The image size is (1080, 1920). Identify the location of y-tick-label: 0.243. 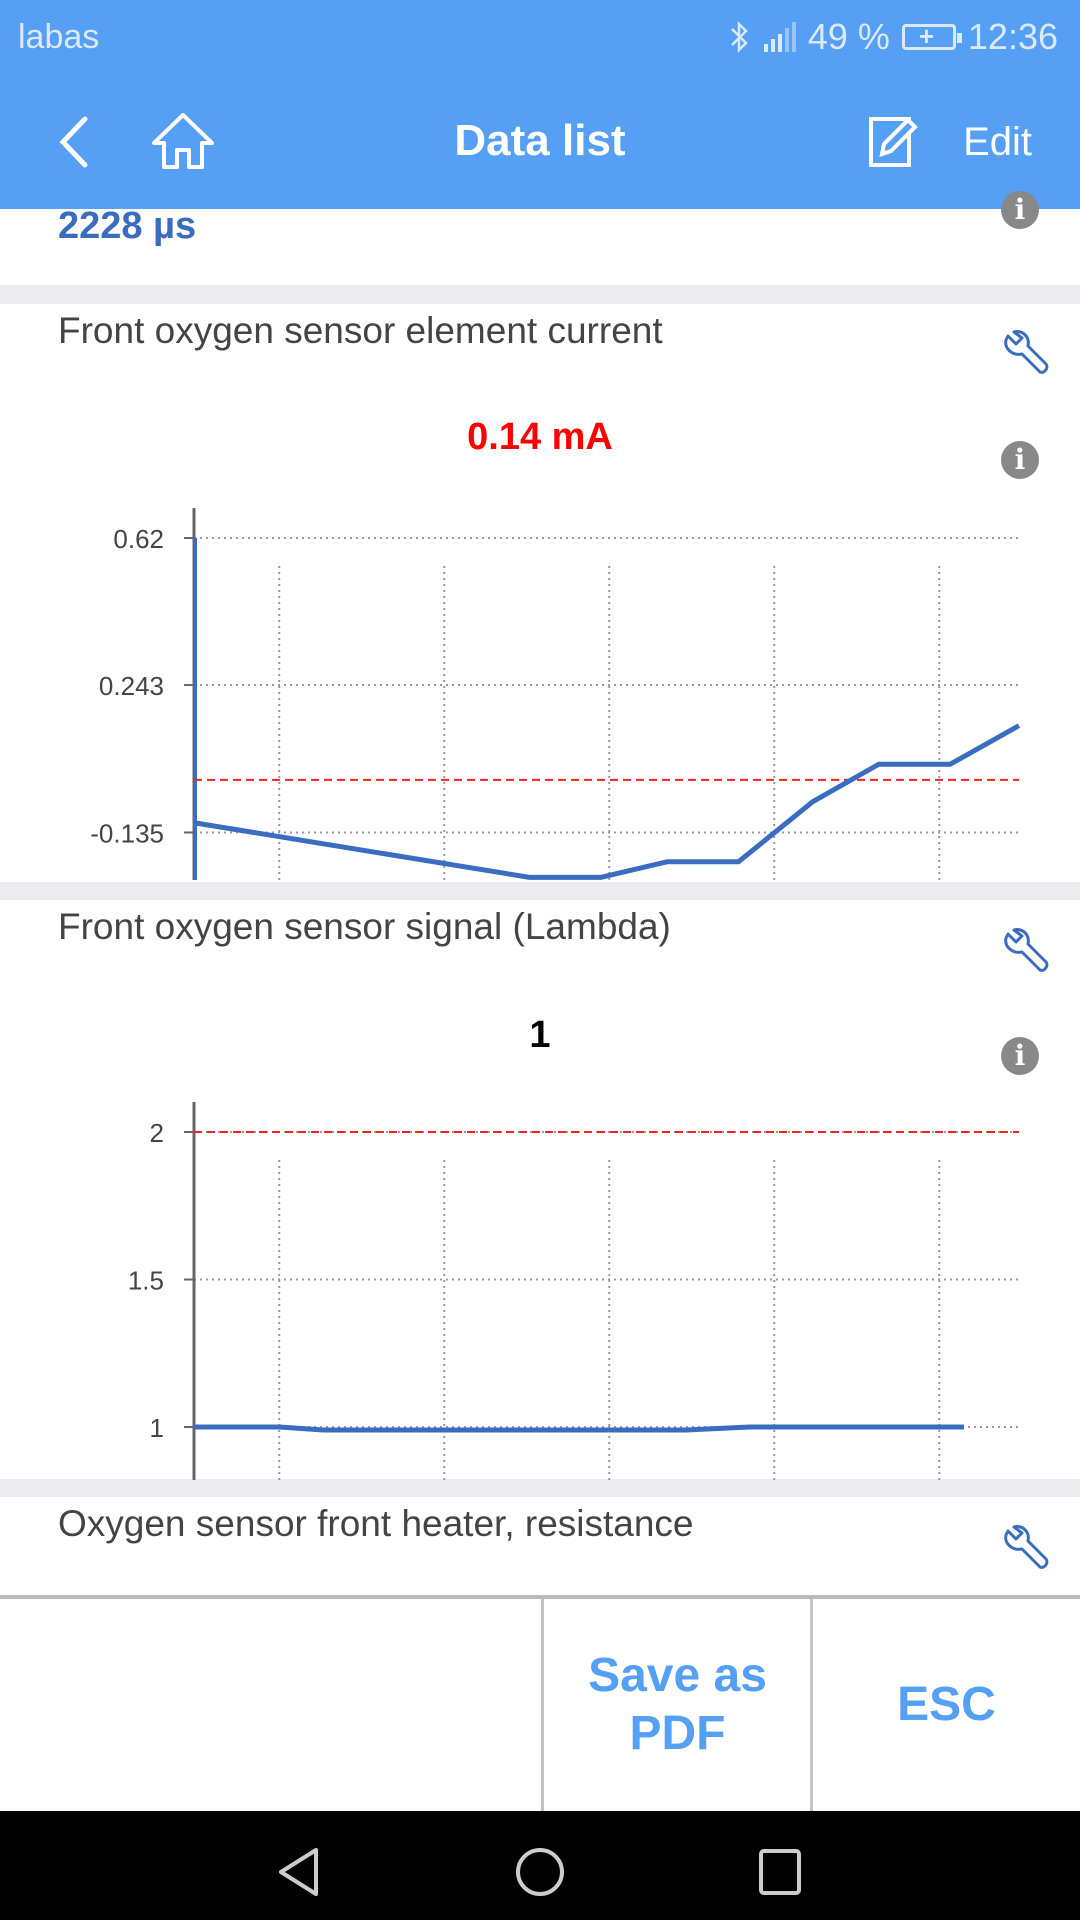
(131, 686).